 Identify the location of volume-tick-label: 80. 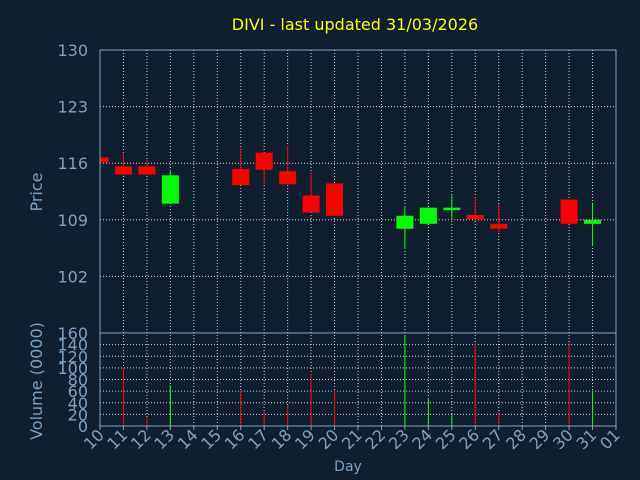
(78, 380).